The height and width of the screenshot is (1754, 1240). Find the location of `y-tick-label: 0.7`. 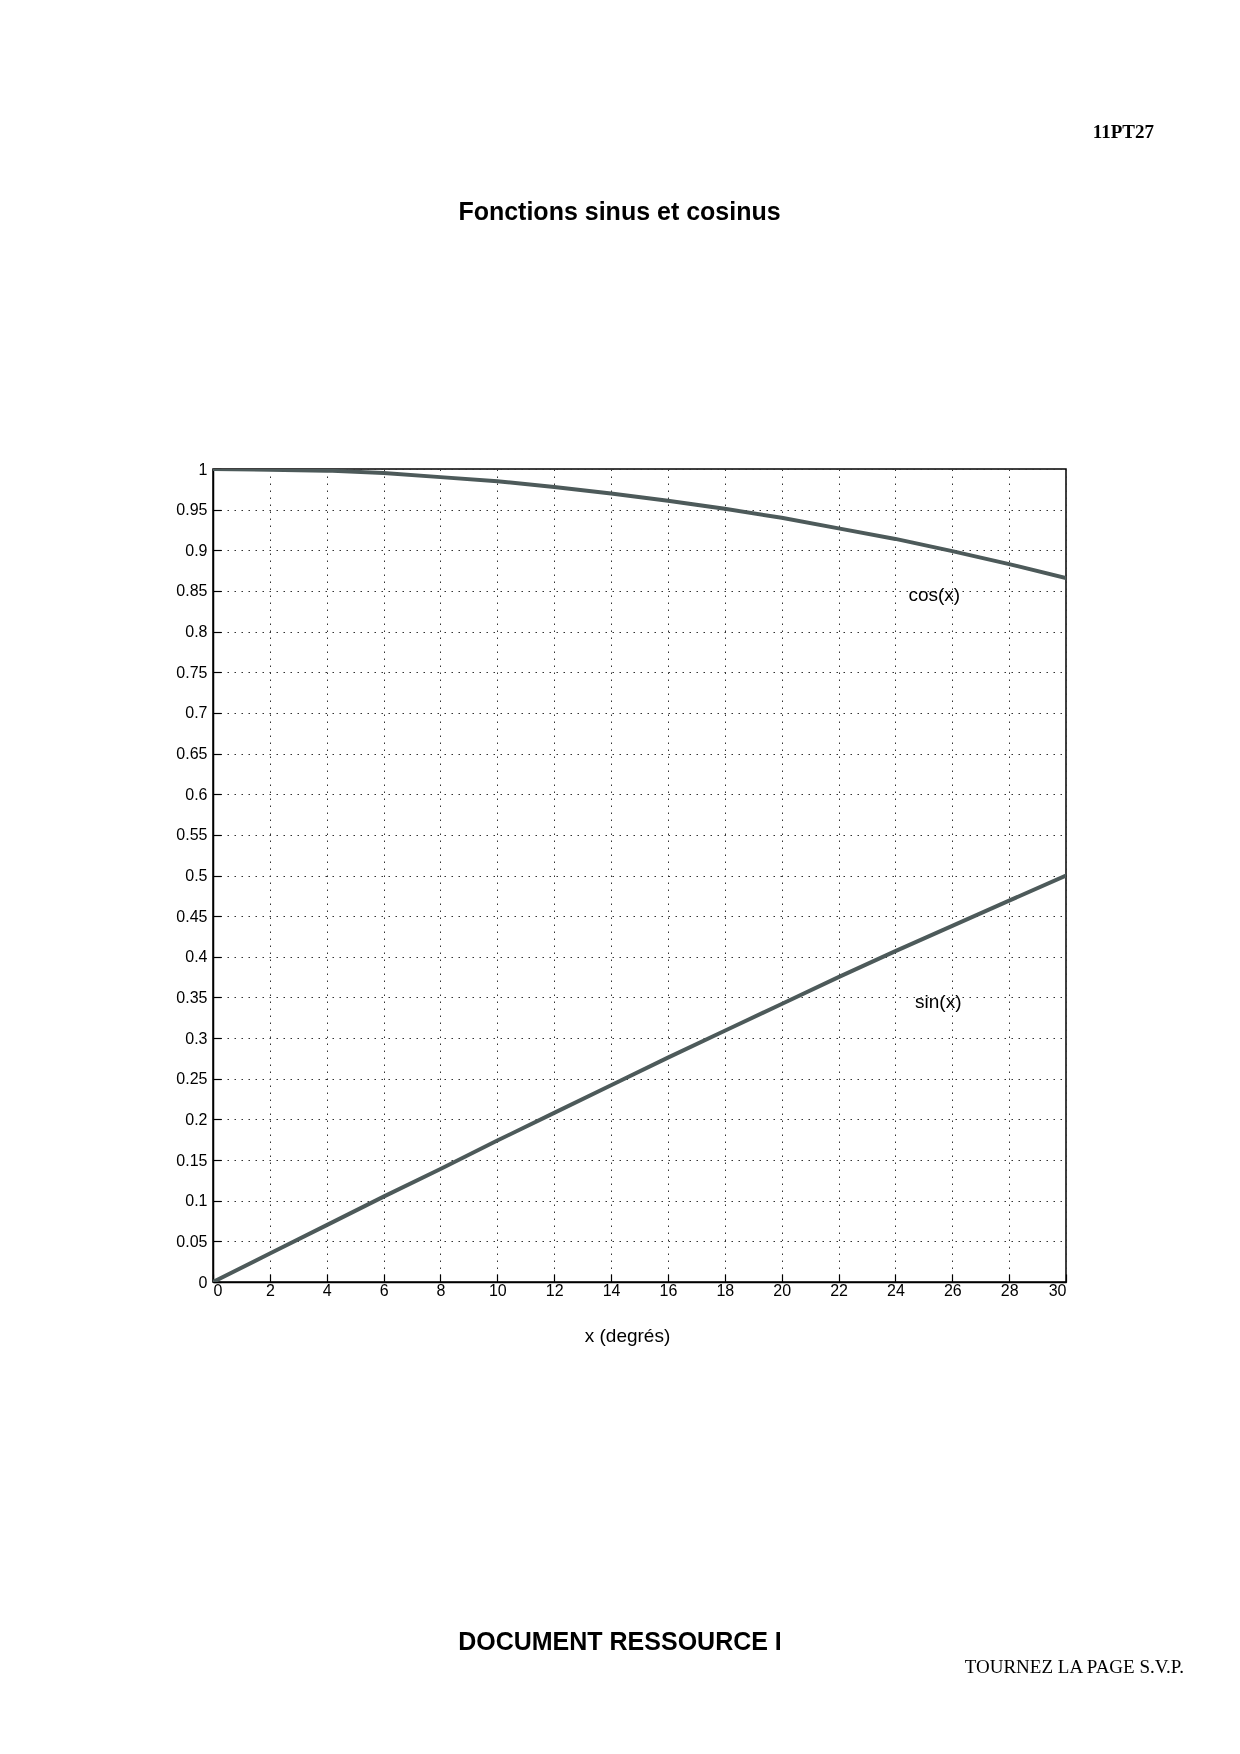

y-tick-label: 0.7 is located at coordinates (196, 713).